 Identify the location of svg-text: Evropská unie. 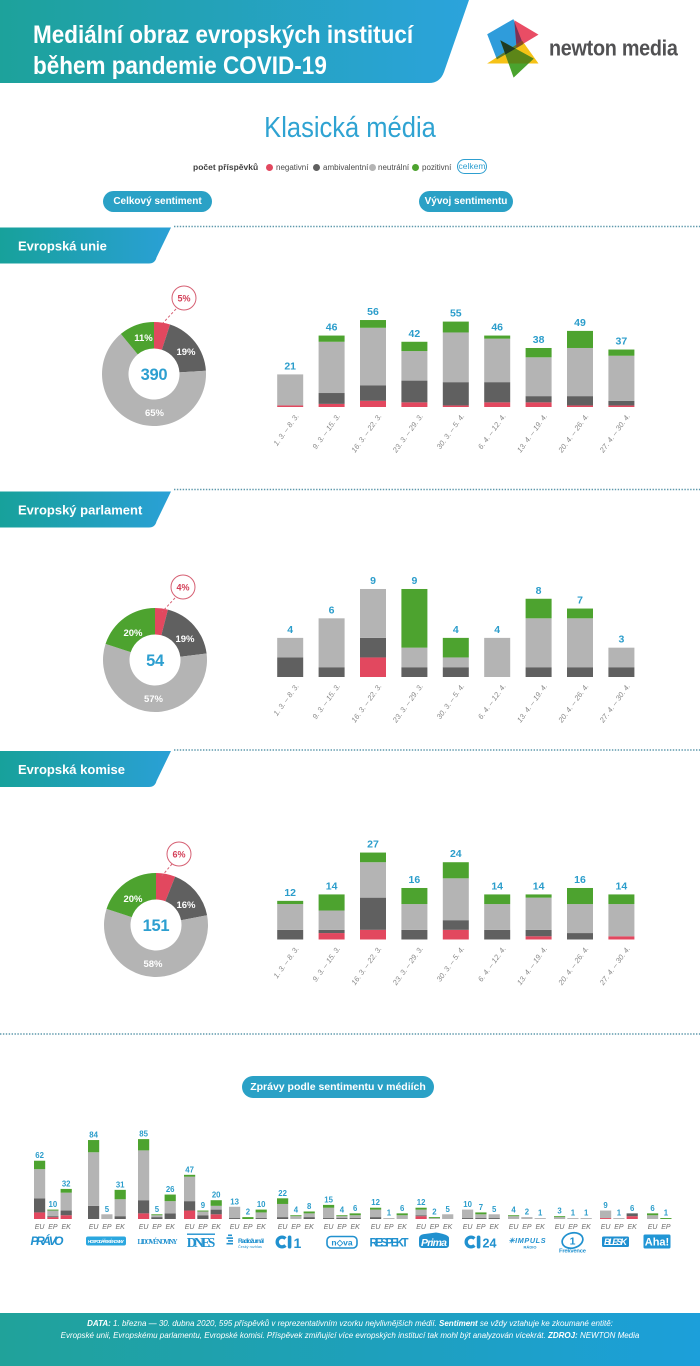
(62, 246).